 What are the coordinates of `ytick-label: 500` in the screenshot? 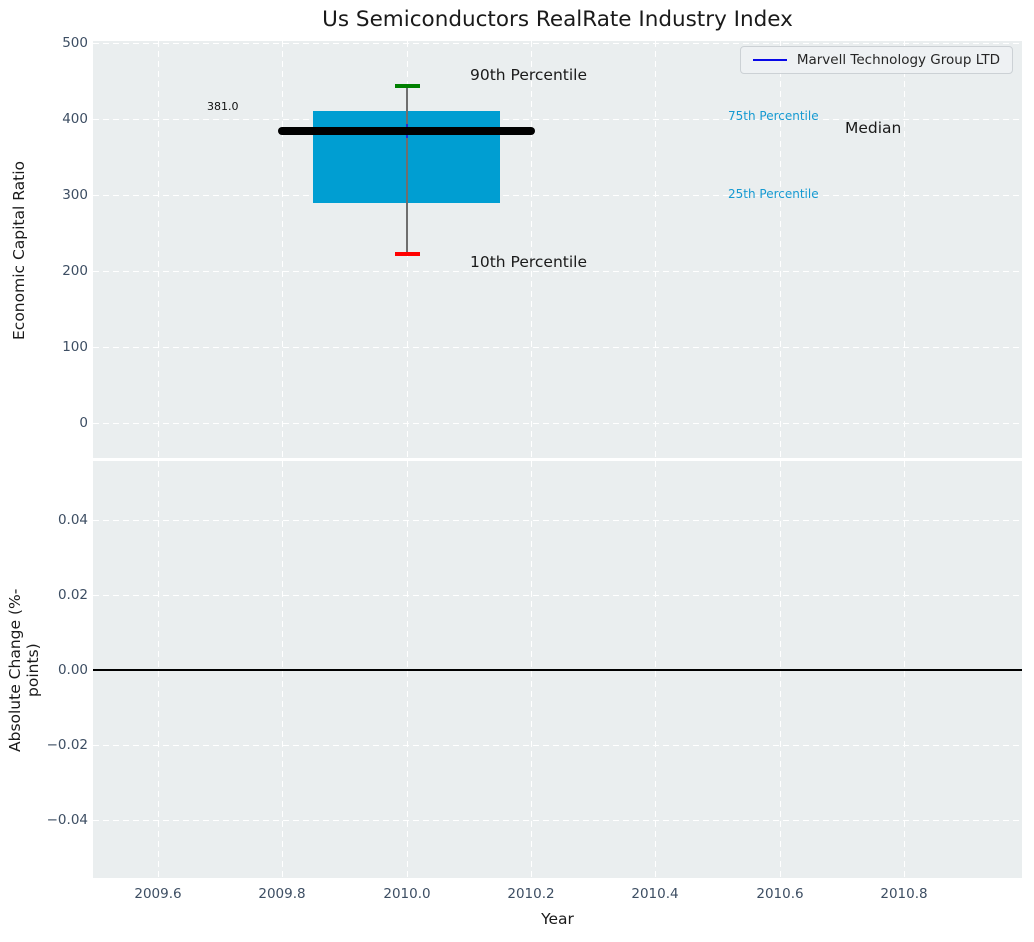 It's located at (75, 43).